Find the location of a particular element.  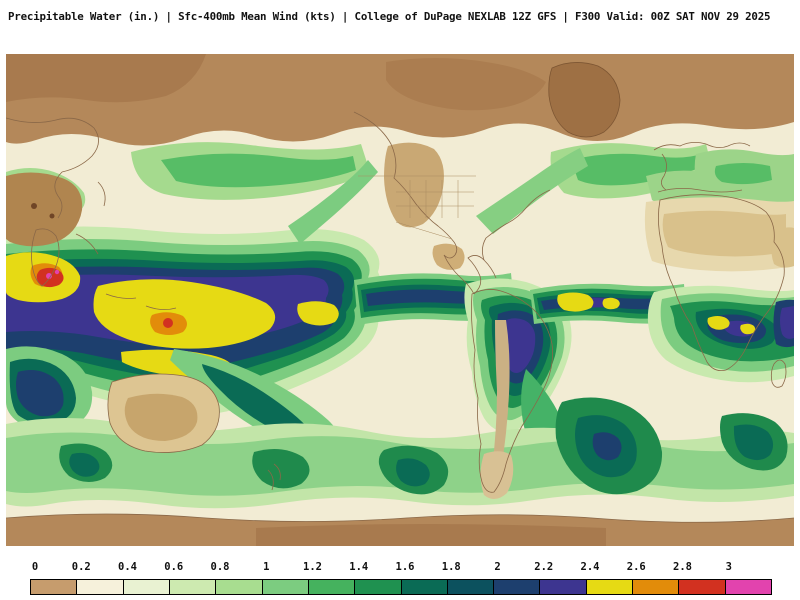

colorbar-tick-label: 1.8 is located at coordinates (451, 567).